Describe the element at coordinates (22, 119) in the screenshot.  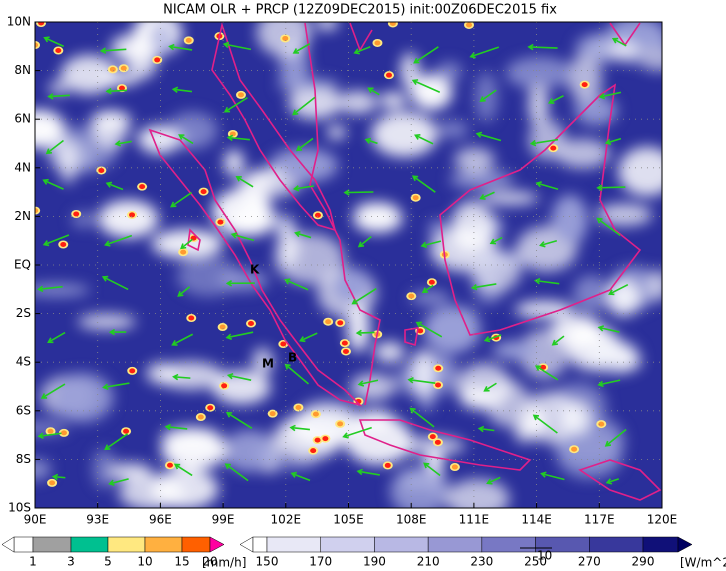
I see `lat-label: 6N` at that location.